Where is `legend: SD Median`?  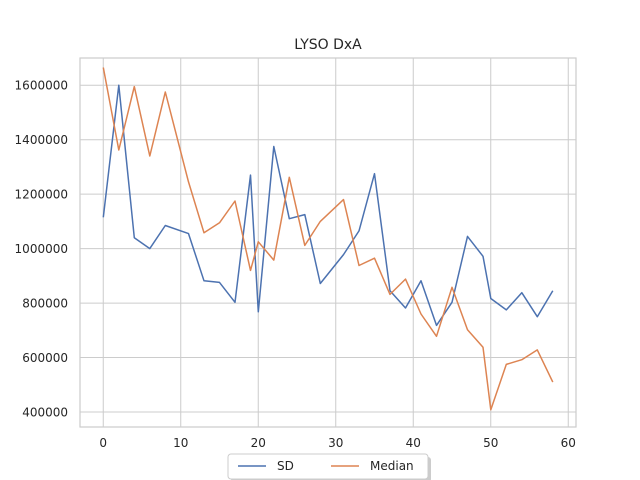
legend: SD Median is located at coordinates (329, 466).